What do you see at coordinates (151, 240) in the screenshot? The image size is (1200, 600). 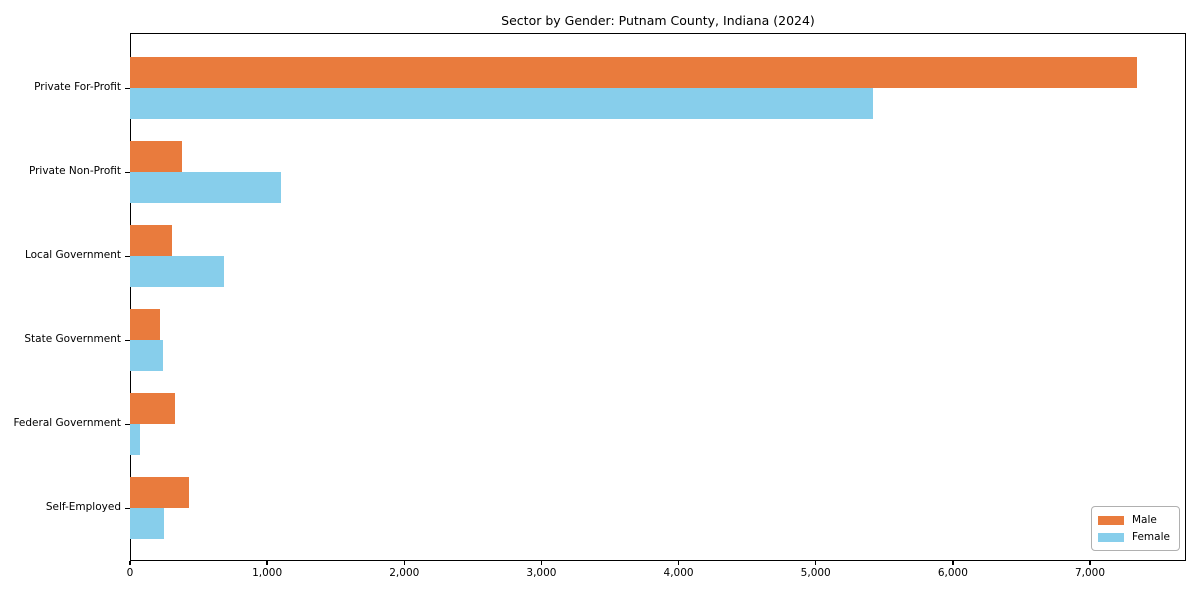 I see `bar-male-local-government` at bounding box center [151, 240].